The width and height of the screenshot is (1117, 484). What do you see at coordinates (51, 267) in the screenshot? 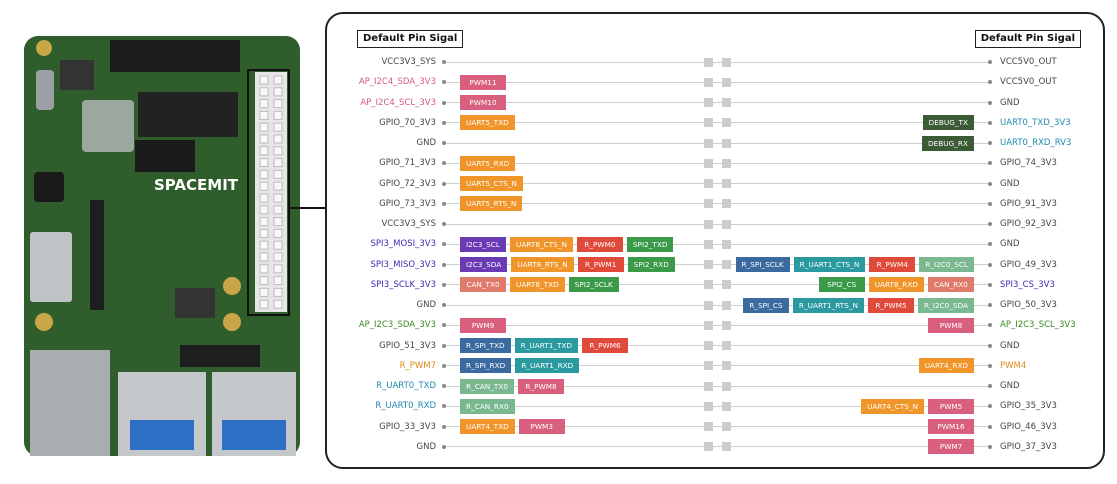
I see `hdmi` at bounding box center [51, 267].